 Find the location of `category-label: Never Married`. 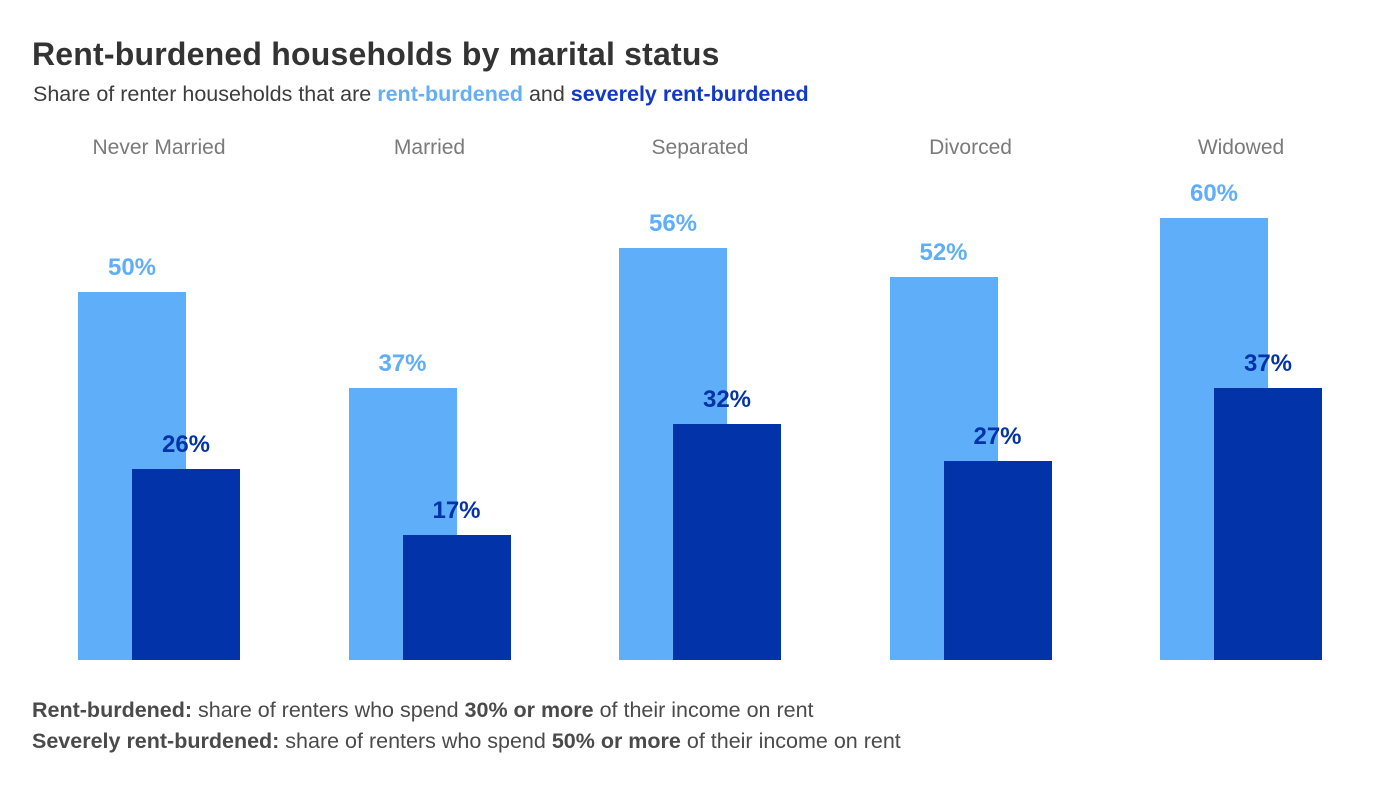

category-label: Never Married is located at coordinates (159, 147).